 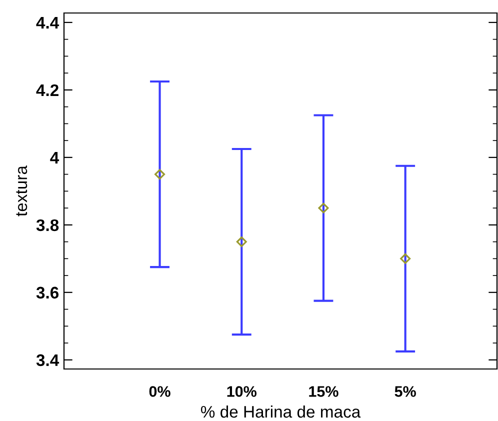 I want to click on y-axis-title: textura, so click(x=22, y=191).